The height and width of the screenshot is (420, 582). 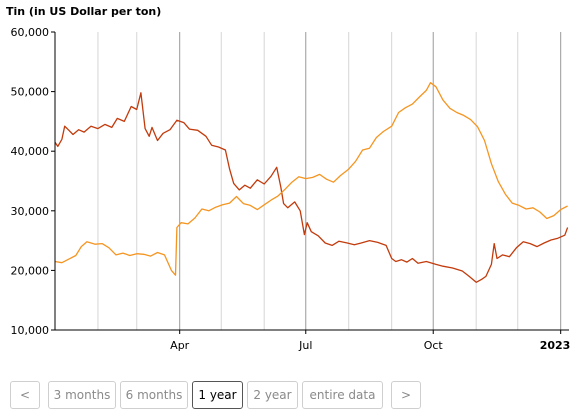 What do you see at coordinates (272, 395) in the screenshot?
I see `range-2-year-button: 2 year` at bounding box center [272, 395].